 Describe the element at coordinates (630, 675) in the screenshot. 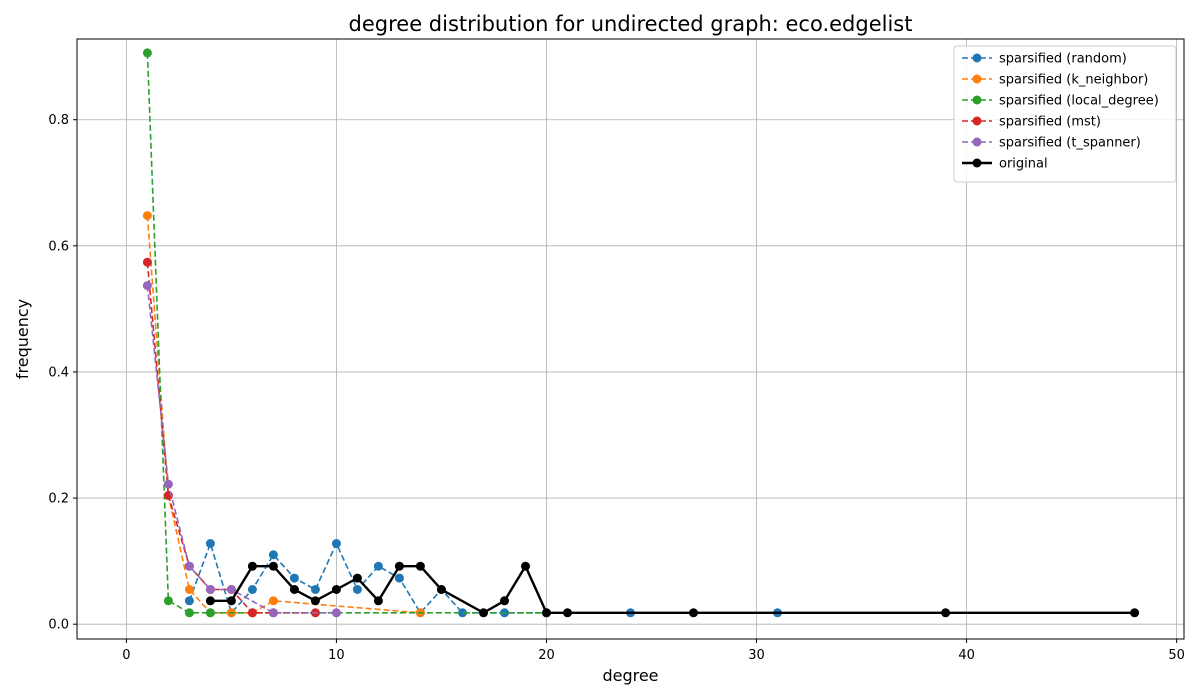

I see `x-axis-label: degree` at that location.